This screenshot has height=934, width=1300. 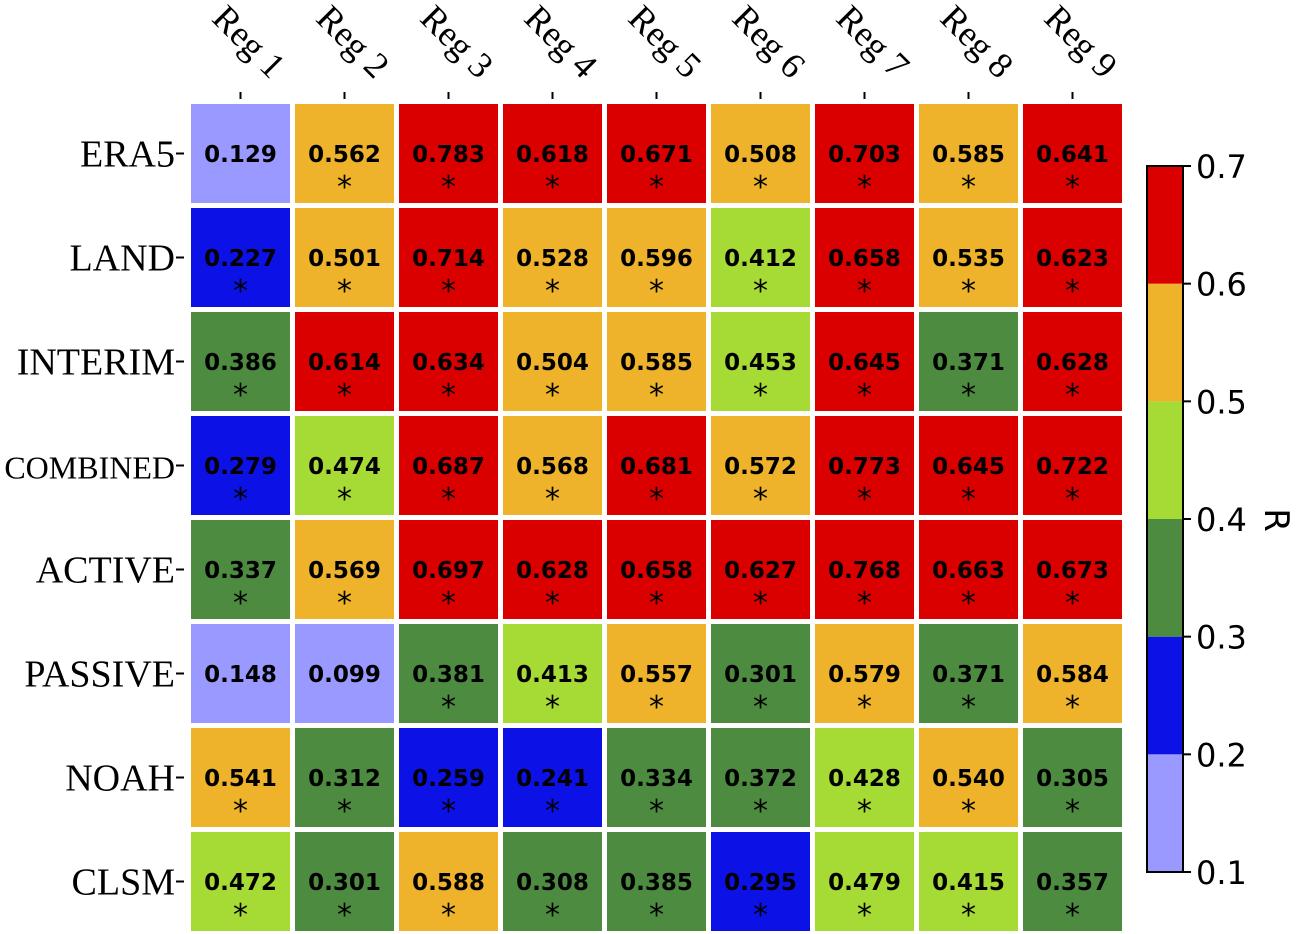 I want to click on cell-value-label: 0.614, so click(x=344, y=363).